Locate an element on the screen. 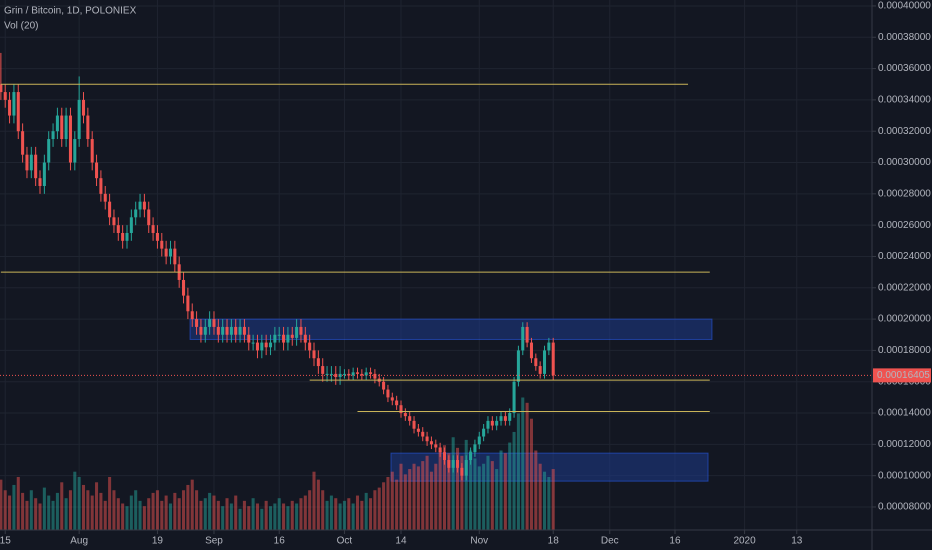 This screenshot has width=932, height=550. x-tick-label: Dec is located at coordinates (610, 541).